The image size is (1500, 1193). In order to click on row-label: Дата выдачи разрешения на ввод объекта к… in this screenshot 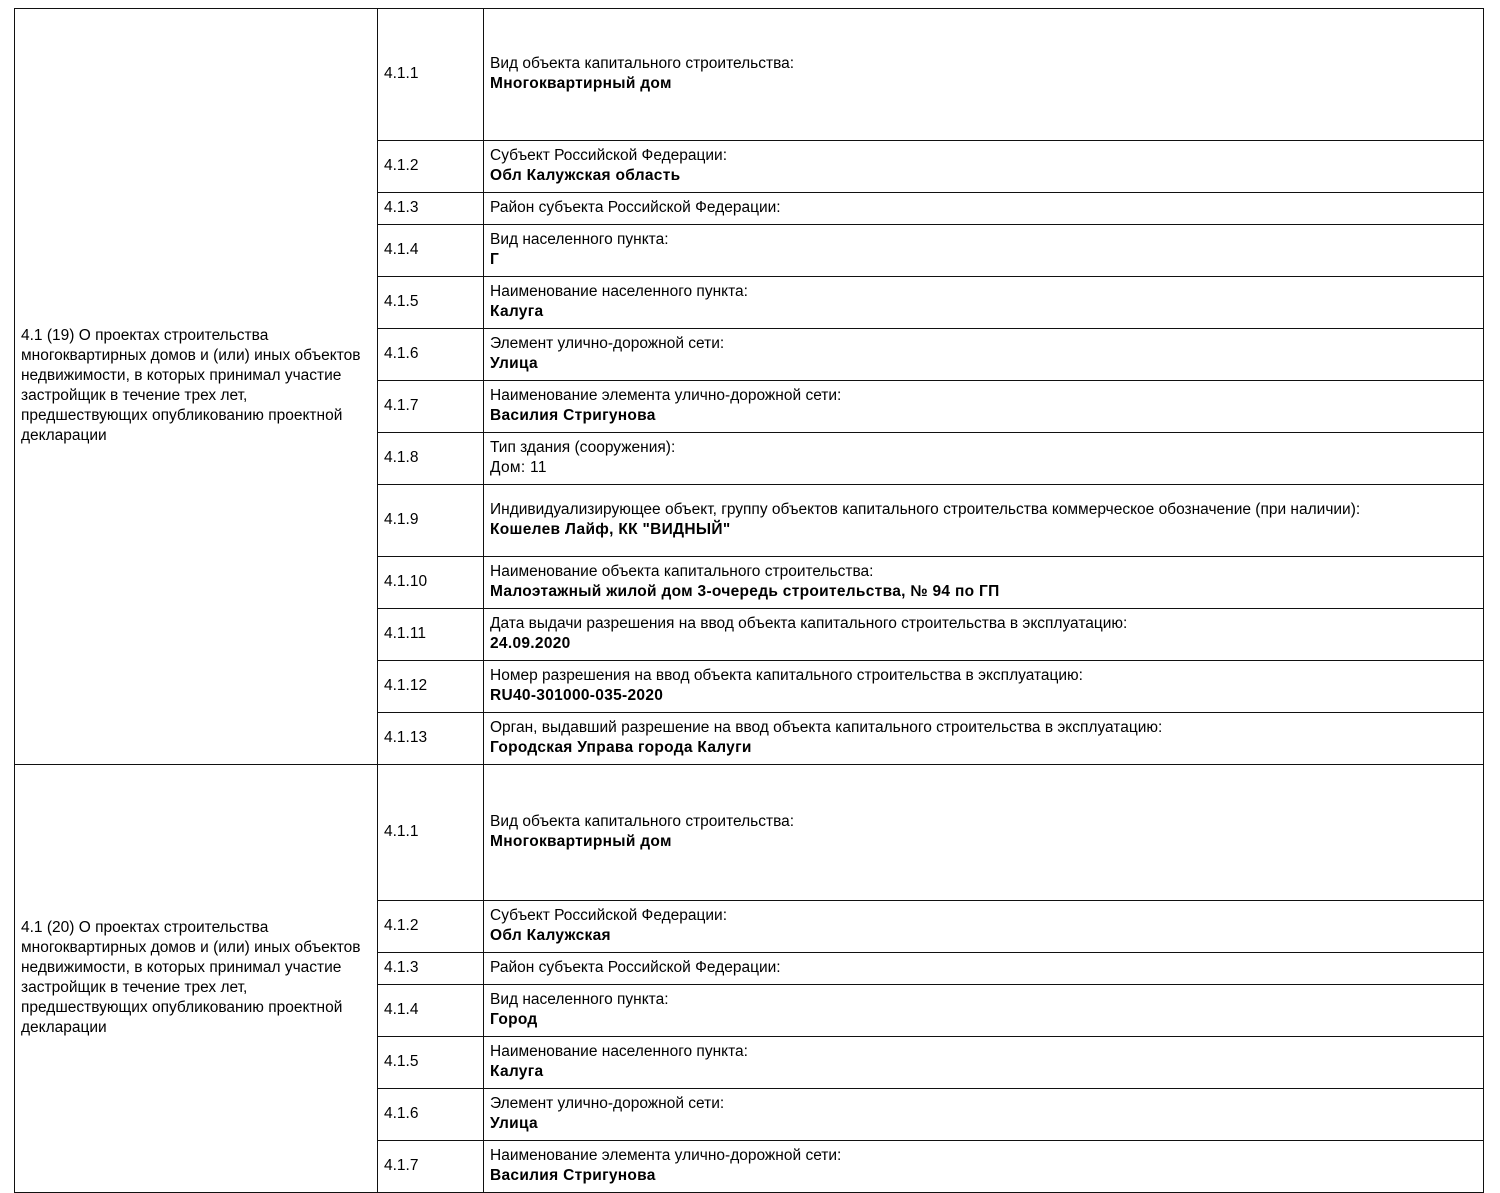, I will do `click(809, 623)`.